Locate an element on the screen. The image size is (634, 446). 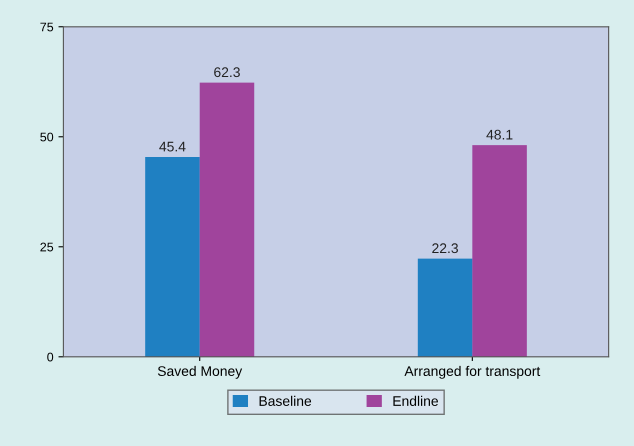
data-label: 22.3 is located at coordinates (445, 248).